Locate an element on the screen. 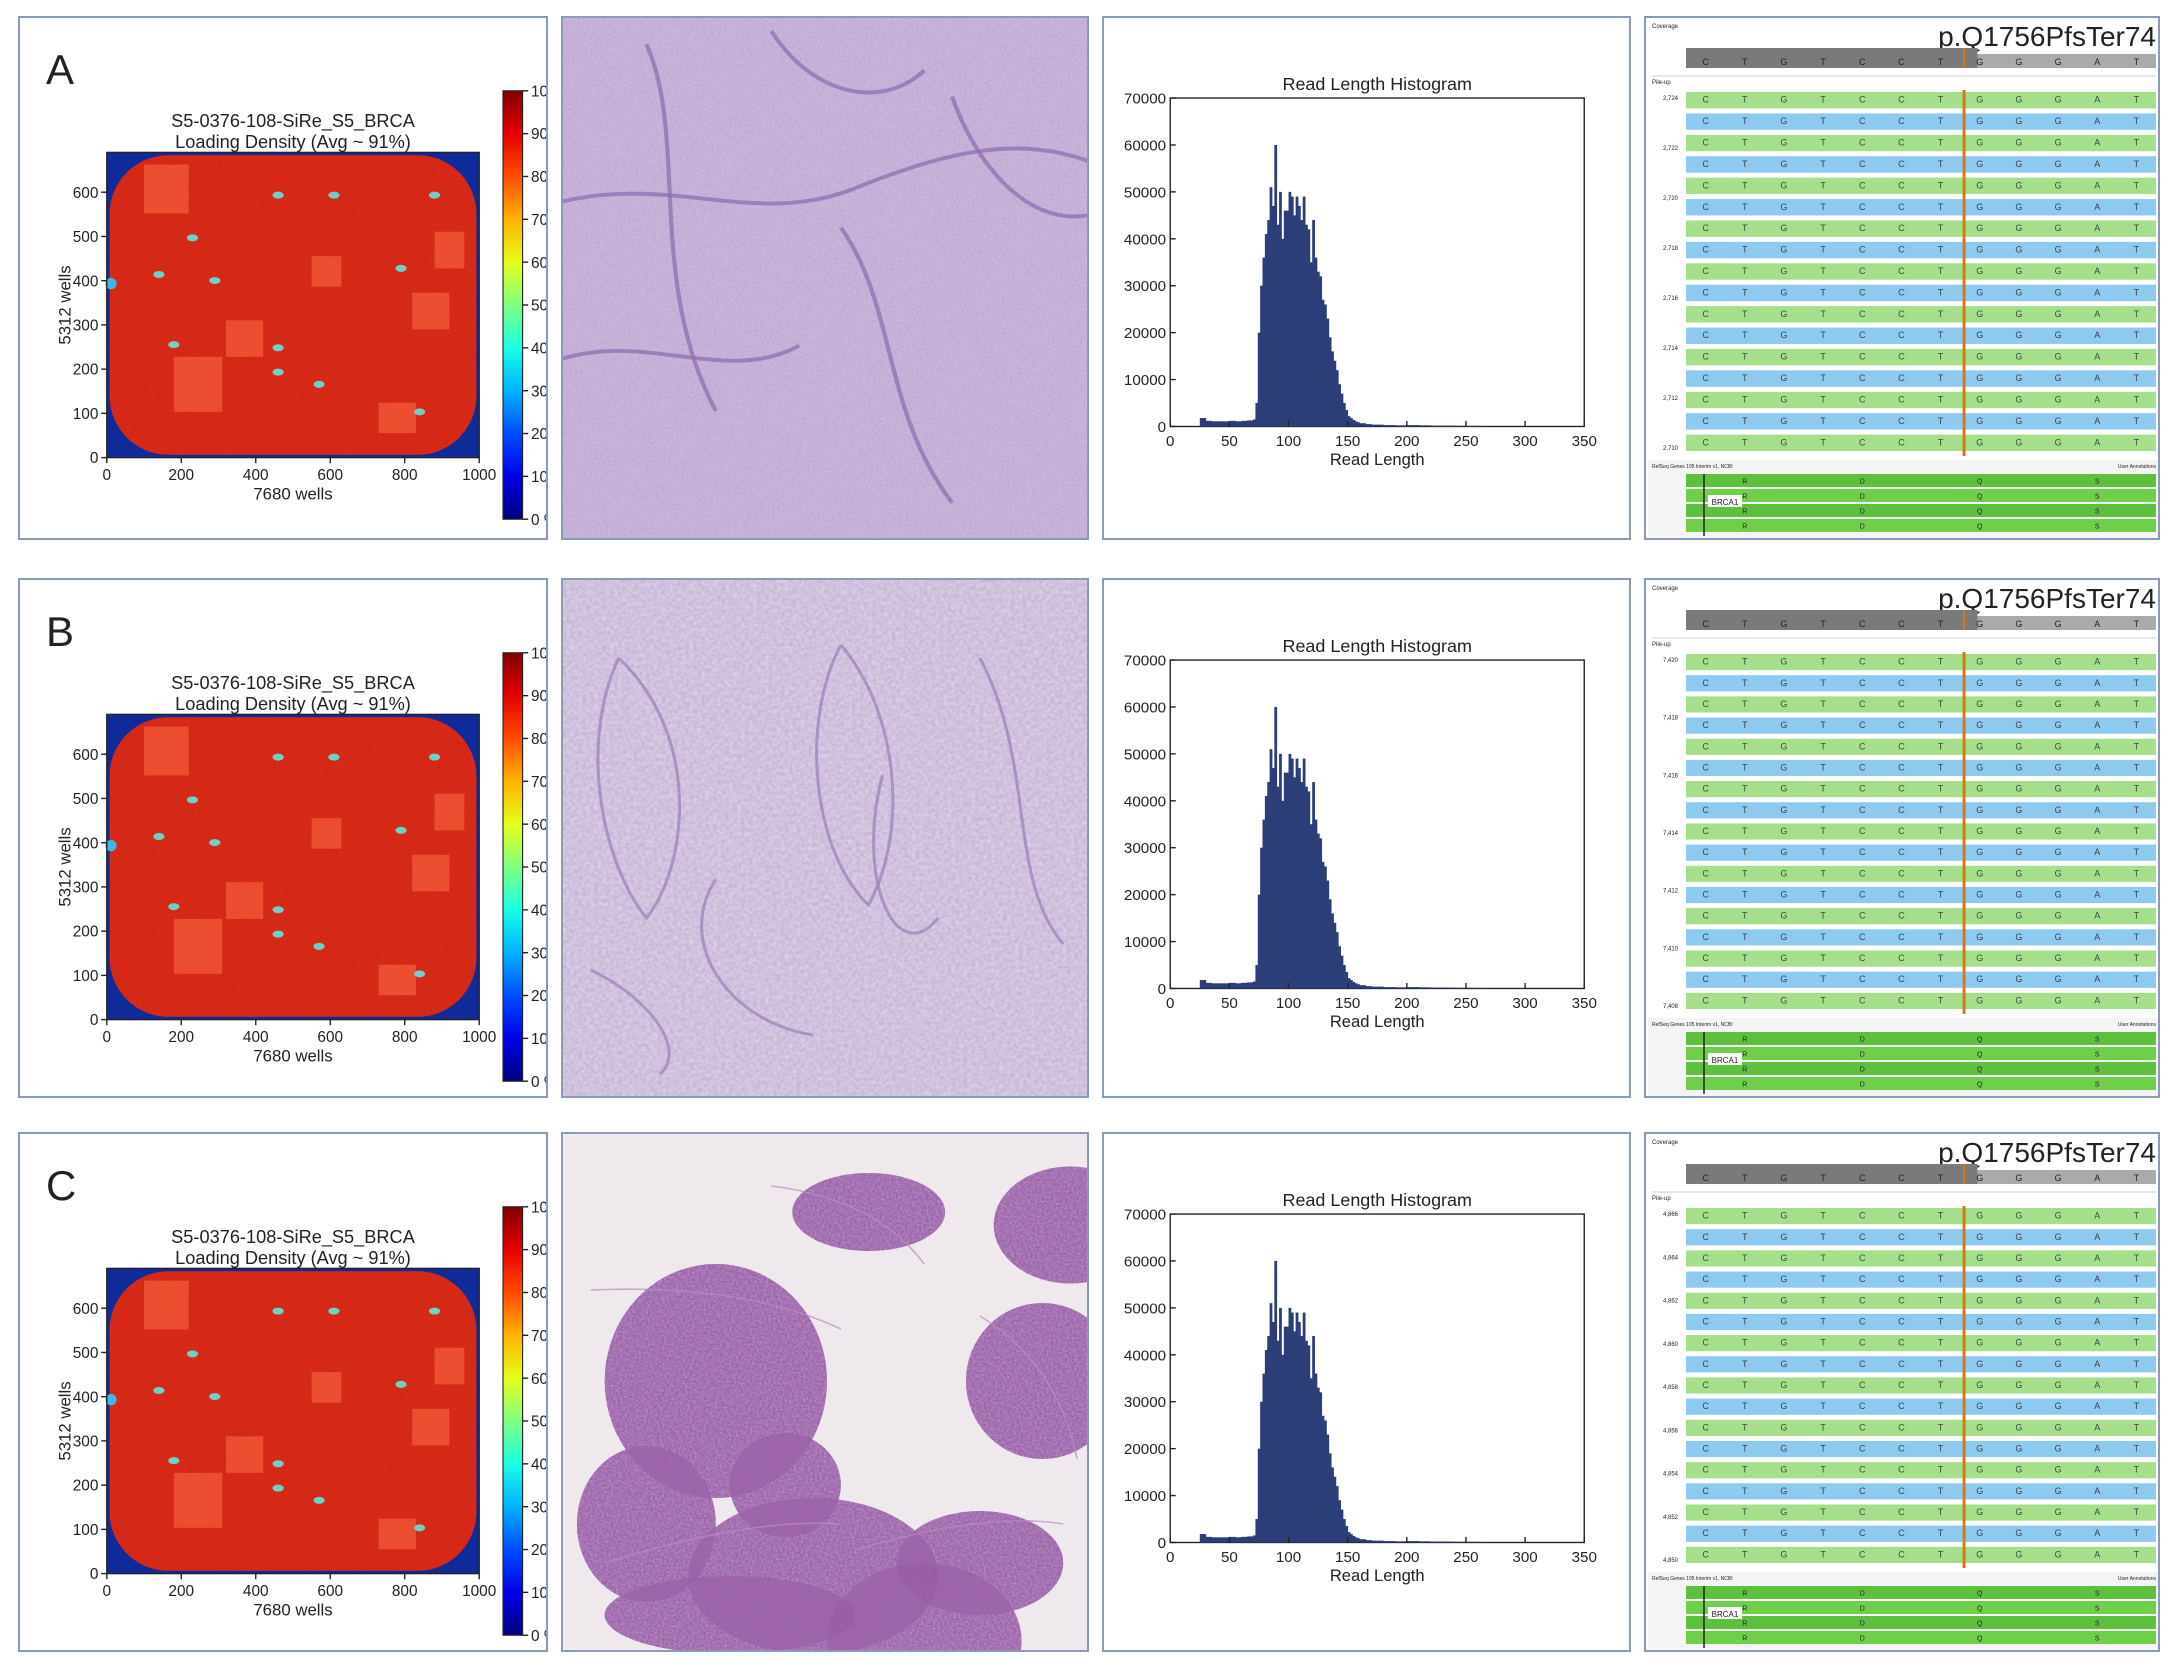  coverage-base: G is located at coordinates (2018, 62).